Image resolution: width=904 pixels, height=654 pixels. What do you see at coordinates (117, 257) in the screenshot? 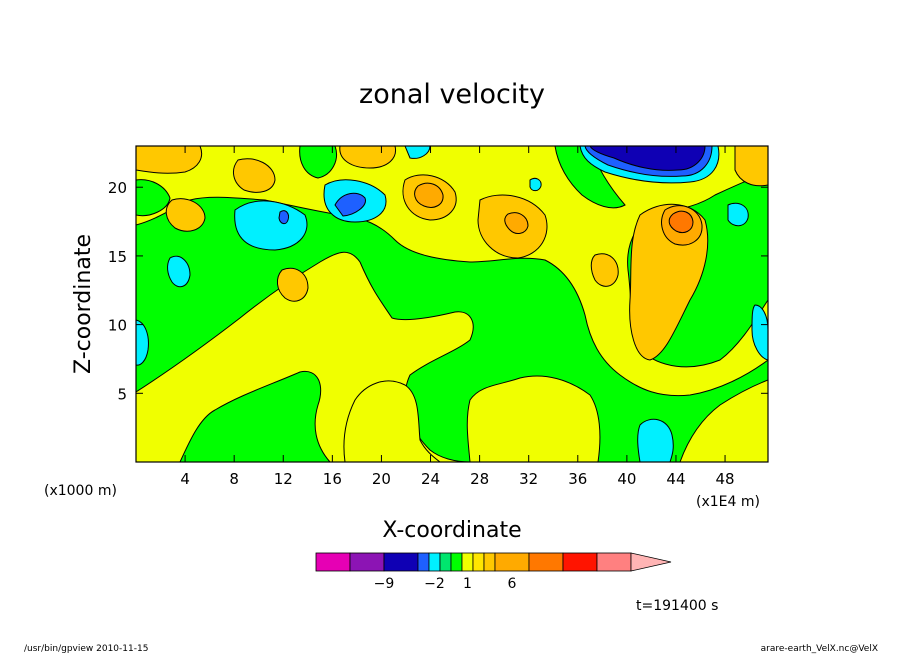
I see `y-tick-label: 15` at bounding box center [117, 257].